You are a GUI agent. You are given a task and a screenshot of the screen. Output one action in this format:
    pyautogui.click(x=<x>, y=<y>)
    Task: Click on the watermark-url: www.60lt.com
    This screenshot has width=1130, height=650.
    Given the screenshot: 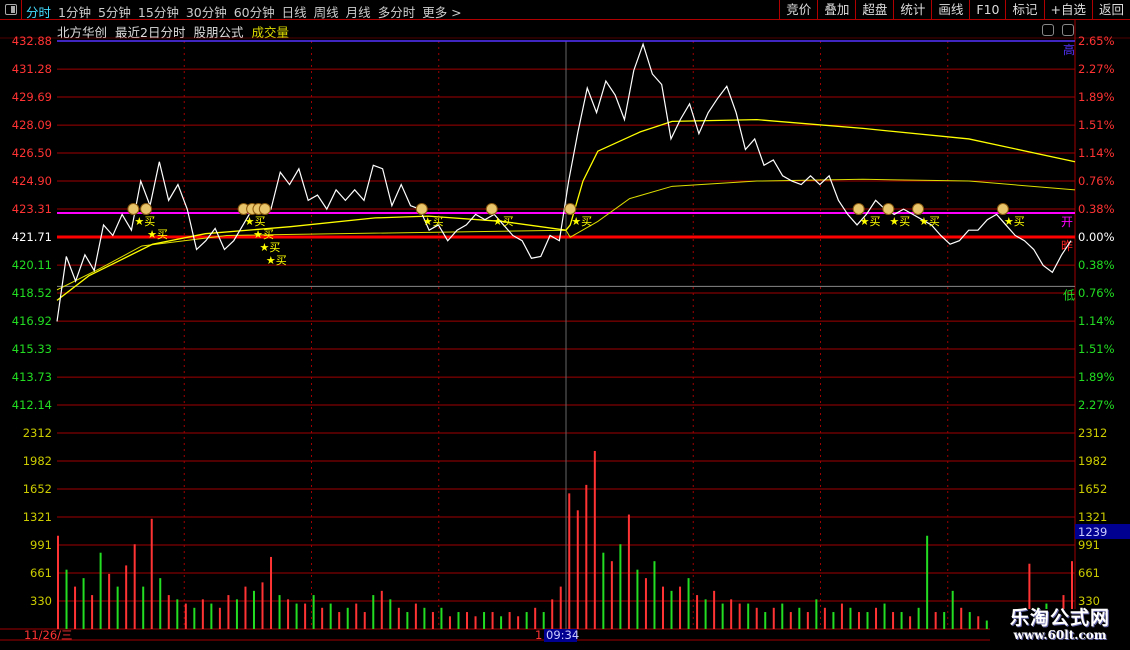 What is the action you would take?
    pyautogui.click(x=1060, y=634)
    